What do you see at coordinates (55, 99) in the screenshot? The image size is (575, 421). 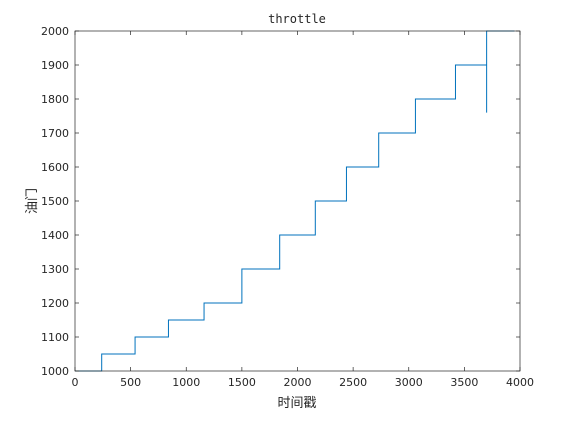 I see `y-tick-label: 1800` at bounding box center [55, 99].